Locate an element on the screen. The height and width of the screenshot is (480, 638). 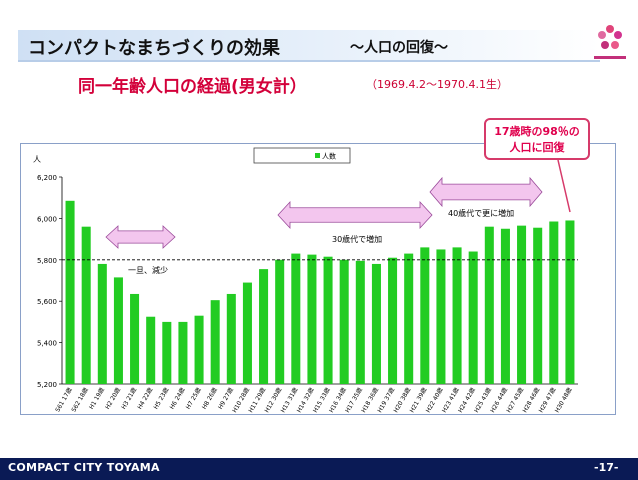
callout-box: 17歳時の98％の 人口に回復 is located at coordinates (537, 139).